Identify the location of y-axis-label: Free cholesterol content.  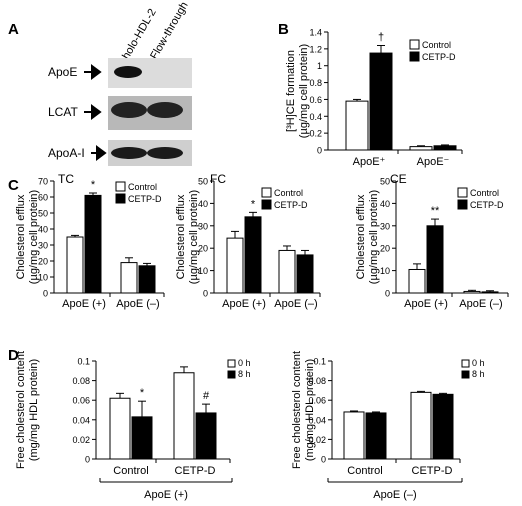
(21, 410).